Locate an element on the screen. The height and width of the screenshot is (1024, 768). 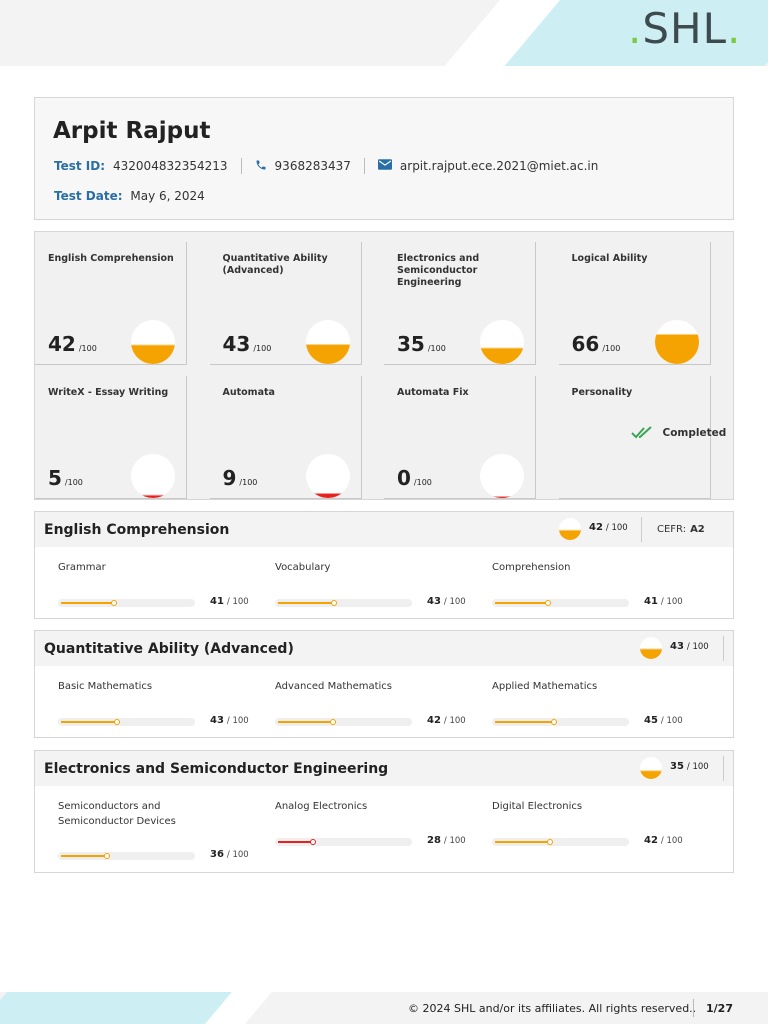
section-header: Quantitative Ability (Advanced) 43/ 100 is located at coordinates (384, 648).